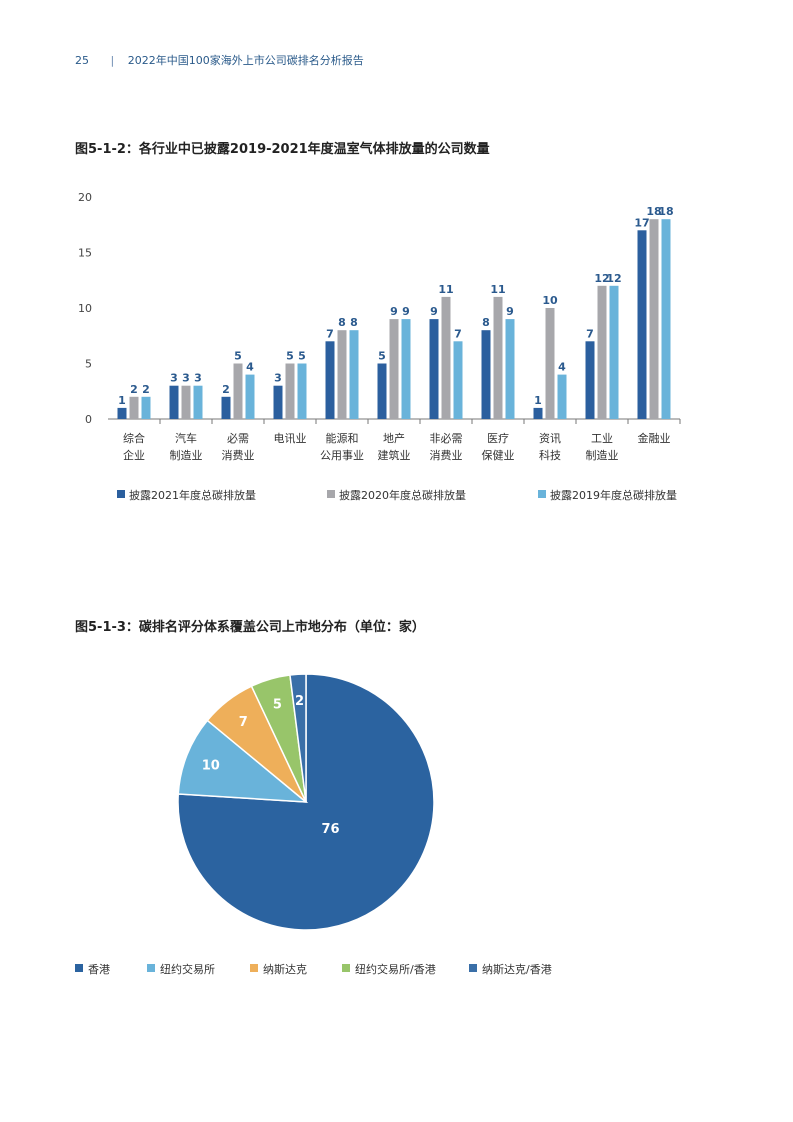 This screenshot has width=793, height=1122. Describe the element at coordinates (211, 765) in the screenshot. I see `pie-value-label: 10` at that location.